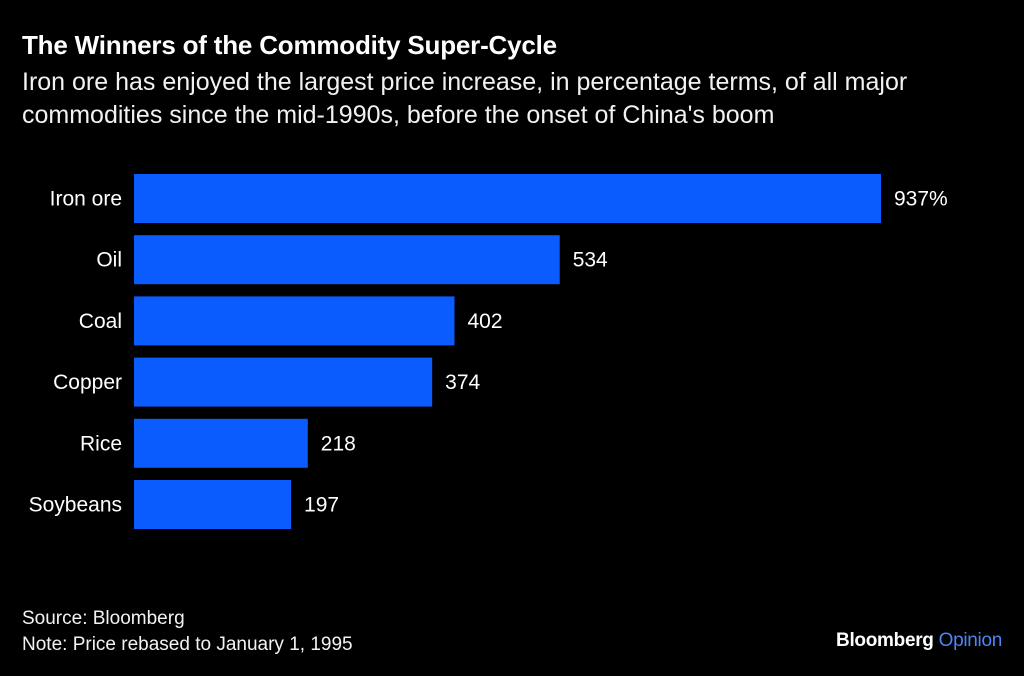 The width and height of the screenshot is (1024, 676). What do you see at coordinates (347, 260) in the screenshot?
I see `bar-oil` at bounding box center [347, 260].